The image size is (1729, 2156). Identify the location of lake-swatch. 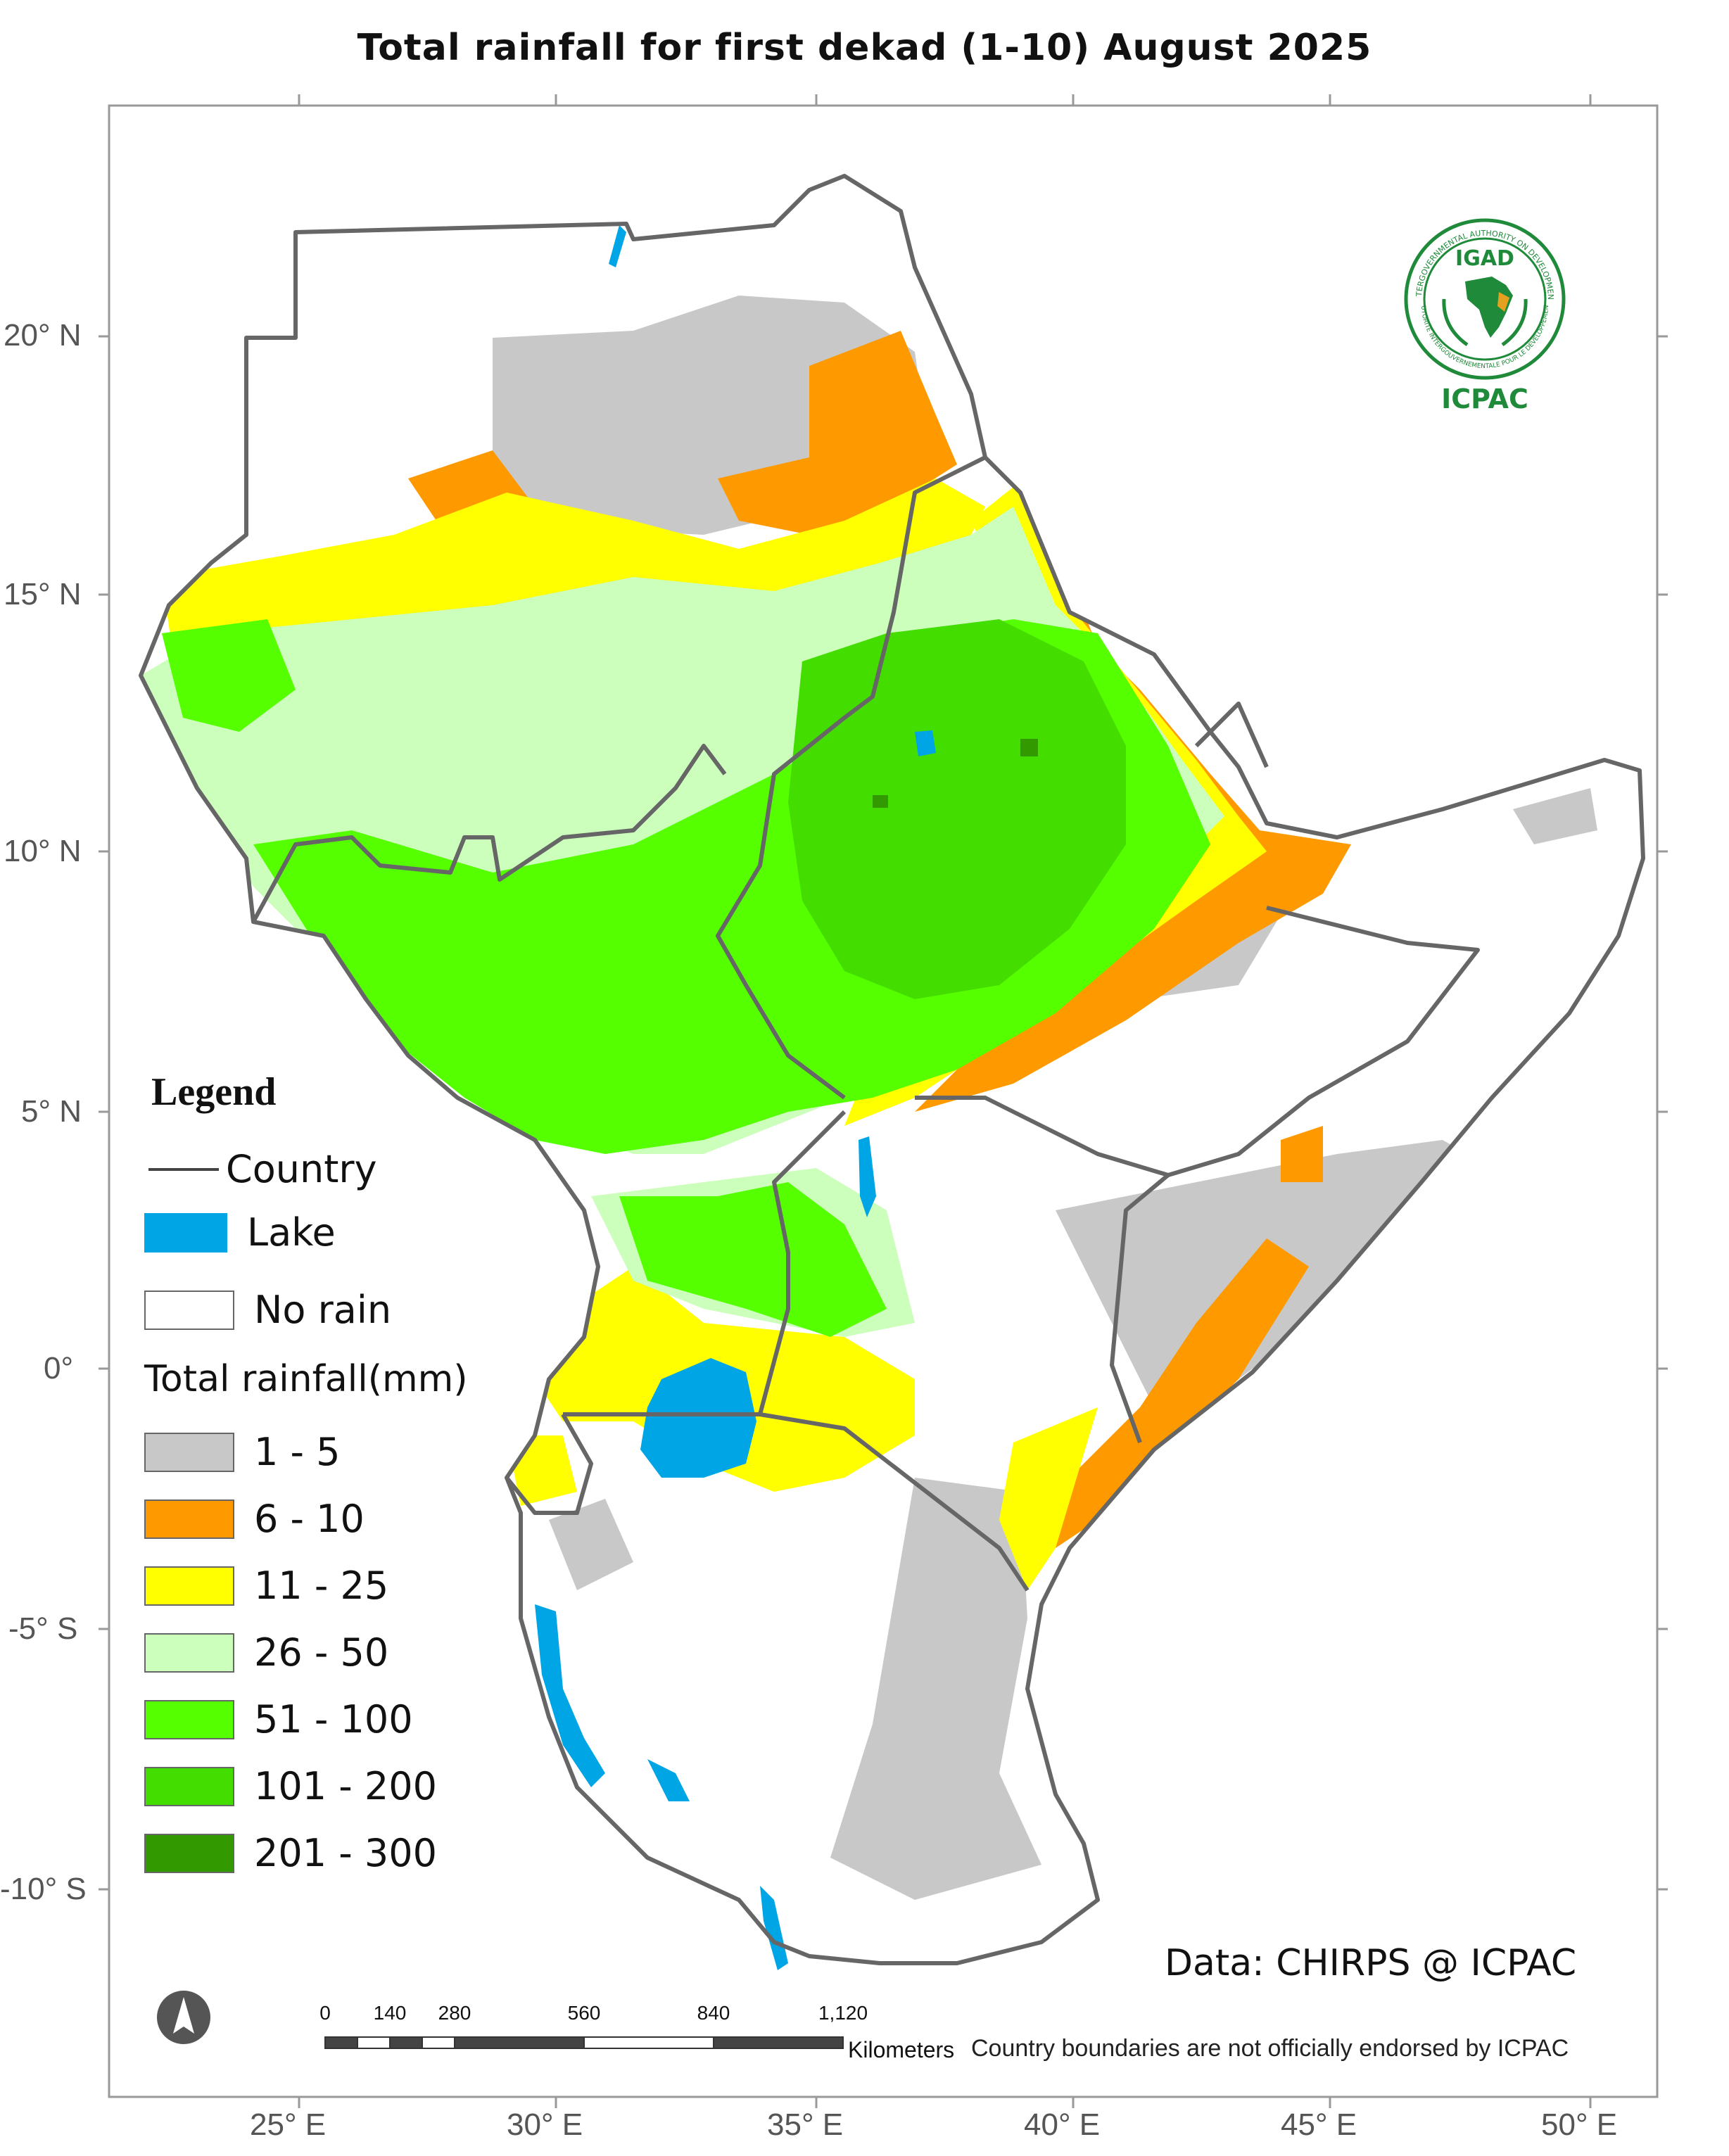
(185, 1232).